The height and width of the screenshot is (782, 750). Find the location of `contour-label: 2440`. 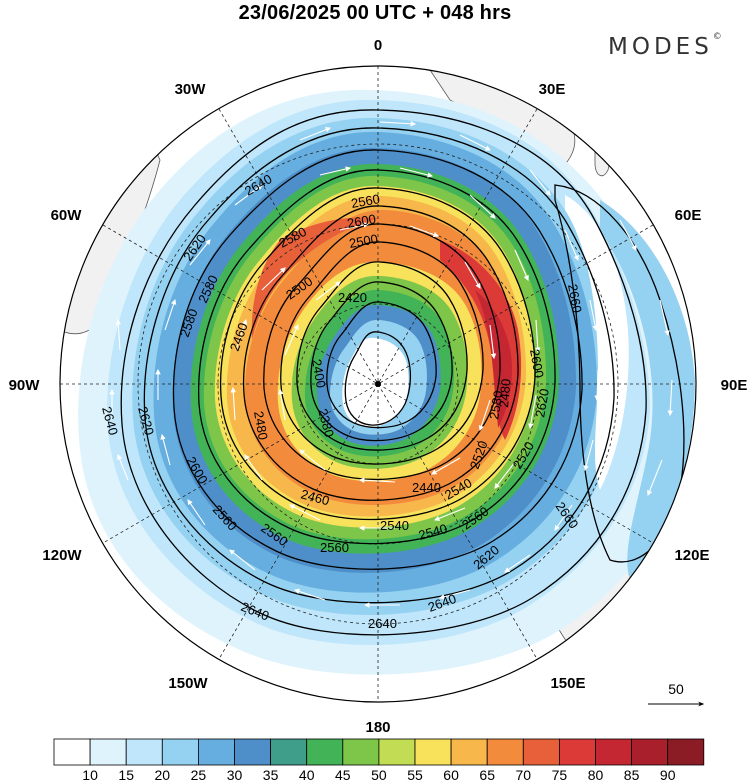

contour-label: 2440 is located at coordinates (426, 487).